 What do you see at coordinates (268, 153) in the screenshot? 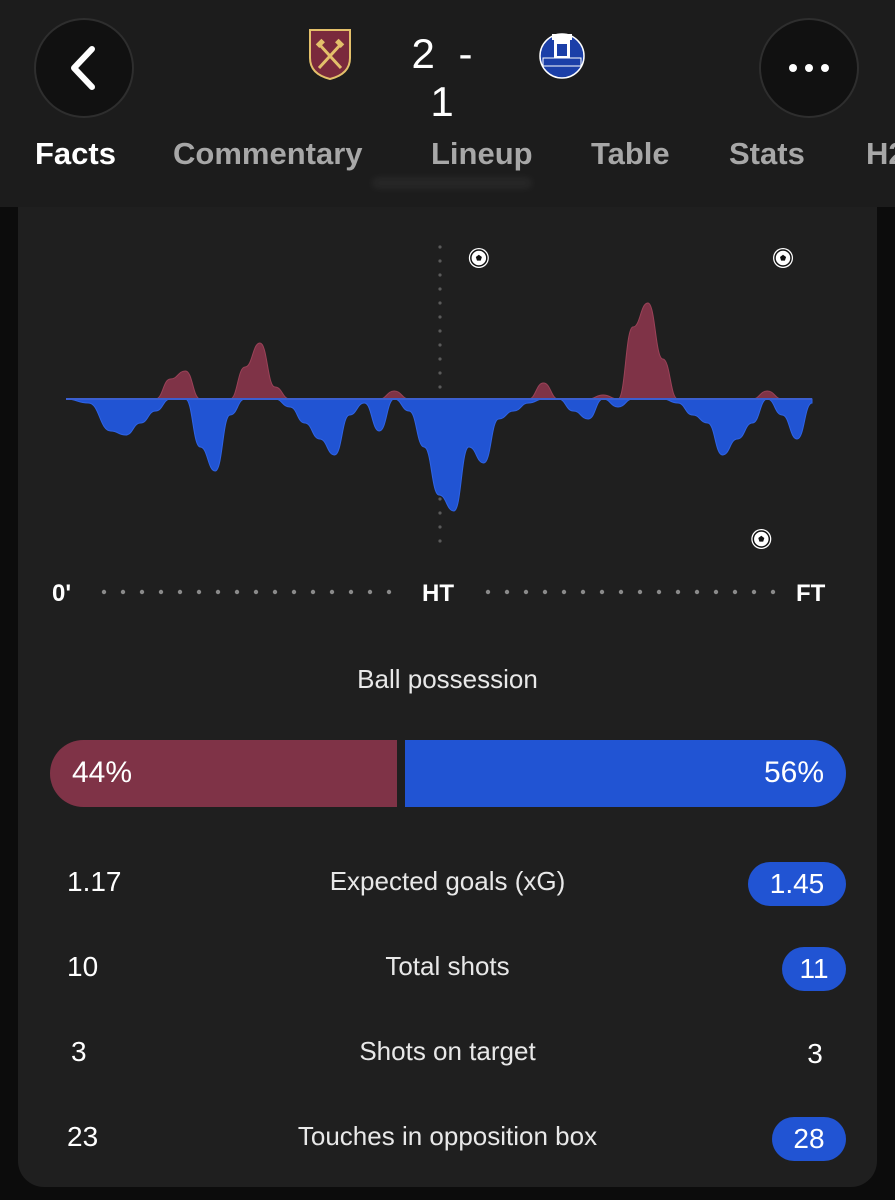
I see `tab-commentary: Commentary` at bounding box center [268, 153].